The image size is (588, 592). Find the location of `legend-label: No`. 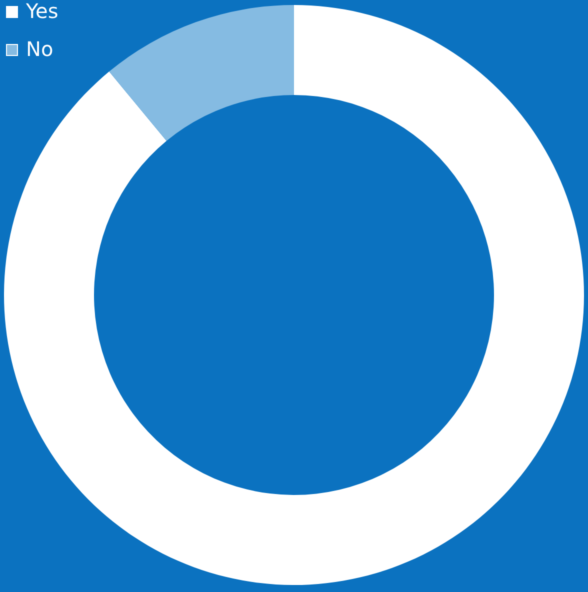

legend-label: No is located at coordinates (40, 49).